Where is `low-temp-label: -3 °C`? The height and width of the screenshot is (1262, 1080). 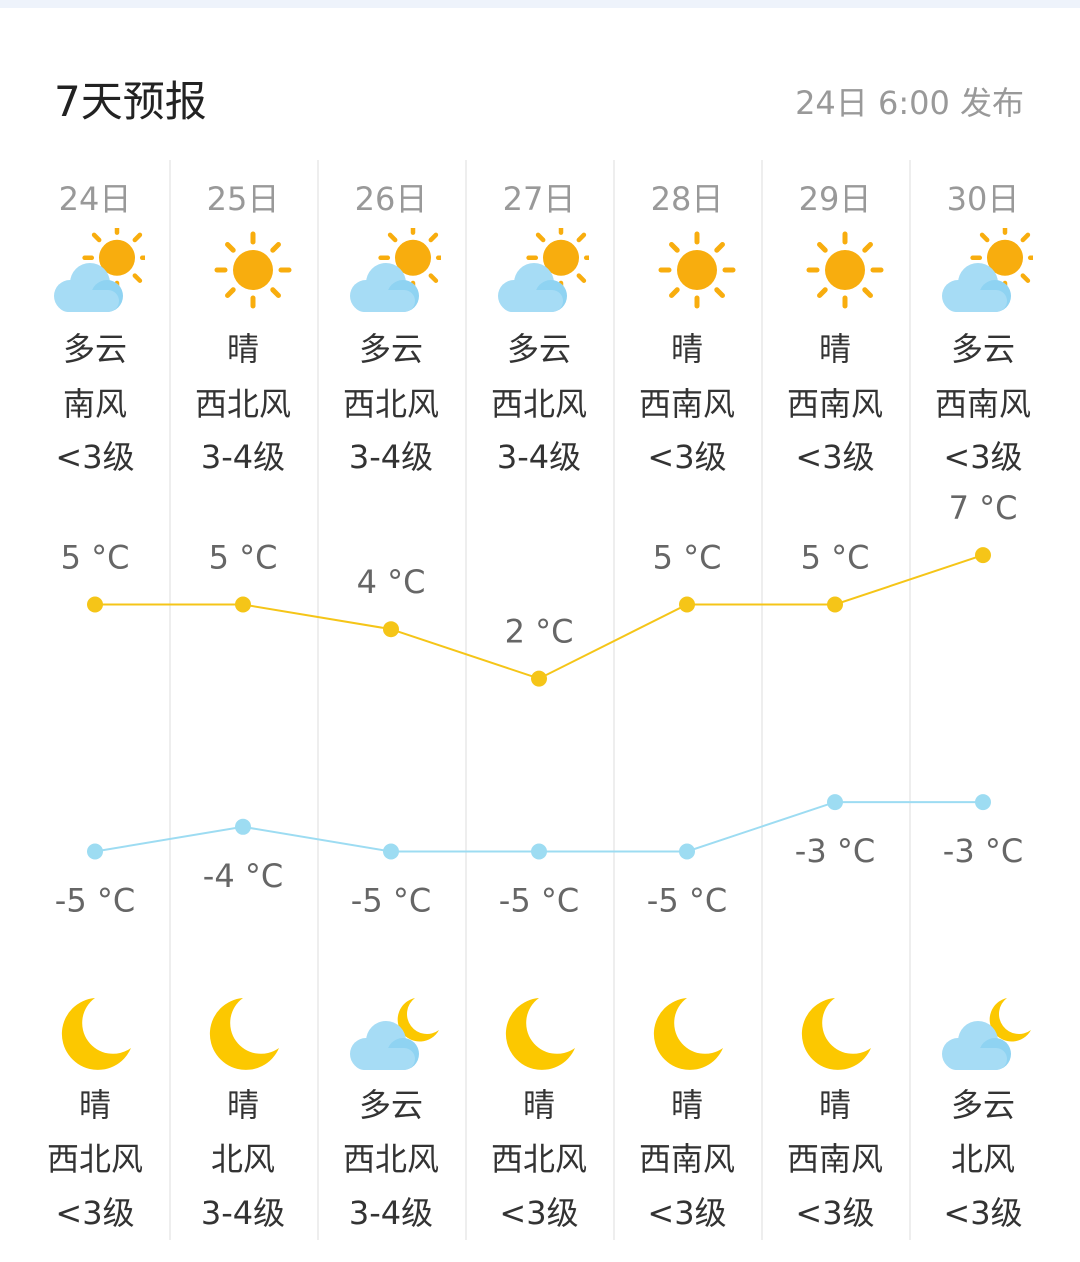 low-temp-label: -3 °C is located at coordinates (835, 851).